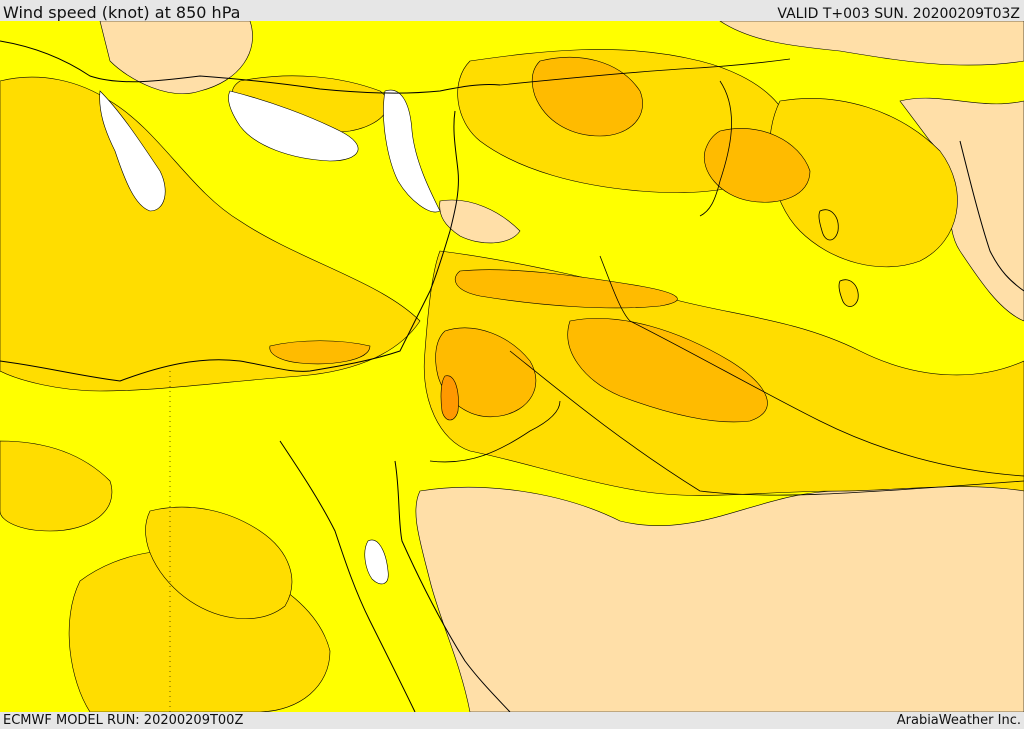 The image size is (1024, 729). Describe the element at coordinates (320, 352) in the screenshot. I see `band-orange-north-egypt` at that location.